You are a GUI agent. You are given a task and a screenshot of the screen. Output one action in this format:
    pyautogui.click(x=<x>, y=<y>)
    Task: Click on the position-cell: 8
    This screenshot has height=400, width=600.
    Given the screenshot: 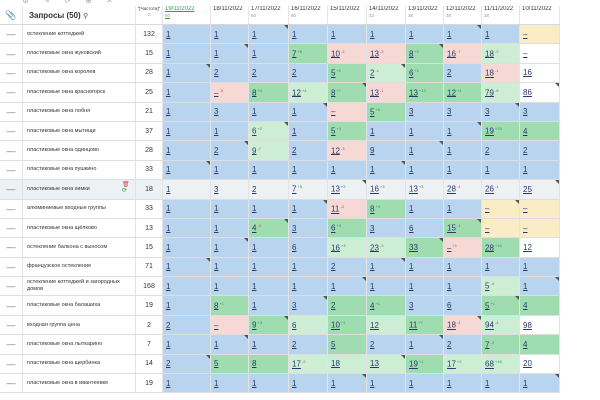 What is the action you would take?
    pyautogui.click(x=268, y=364)
    